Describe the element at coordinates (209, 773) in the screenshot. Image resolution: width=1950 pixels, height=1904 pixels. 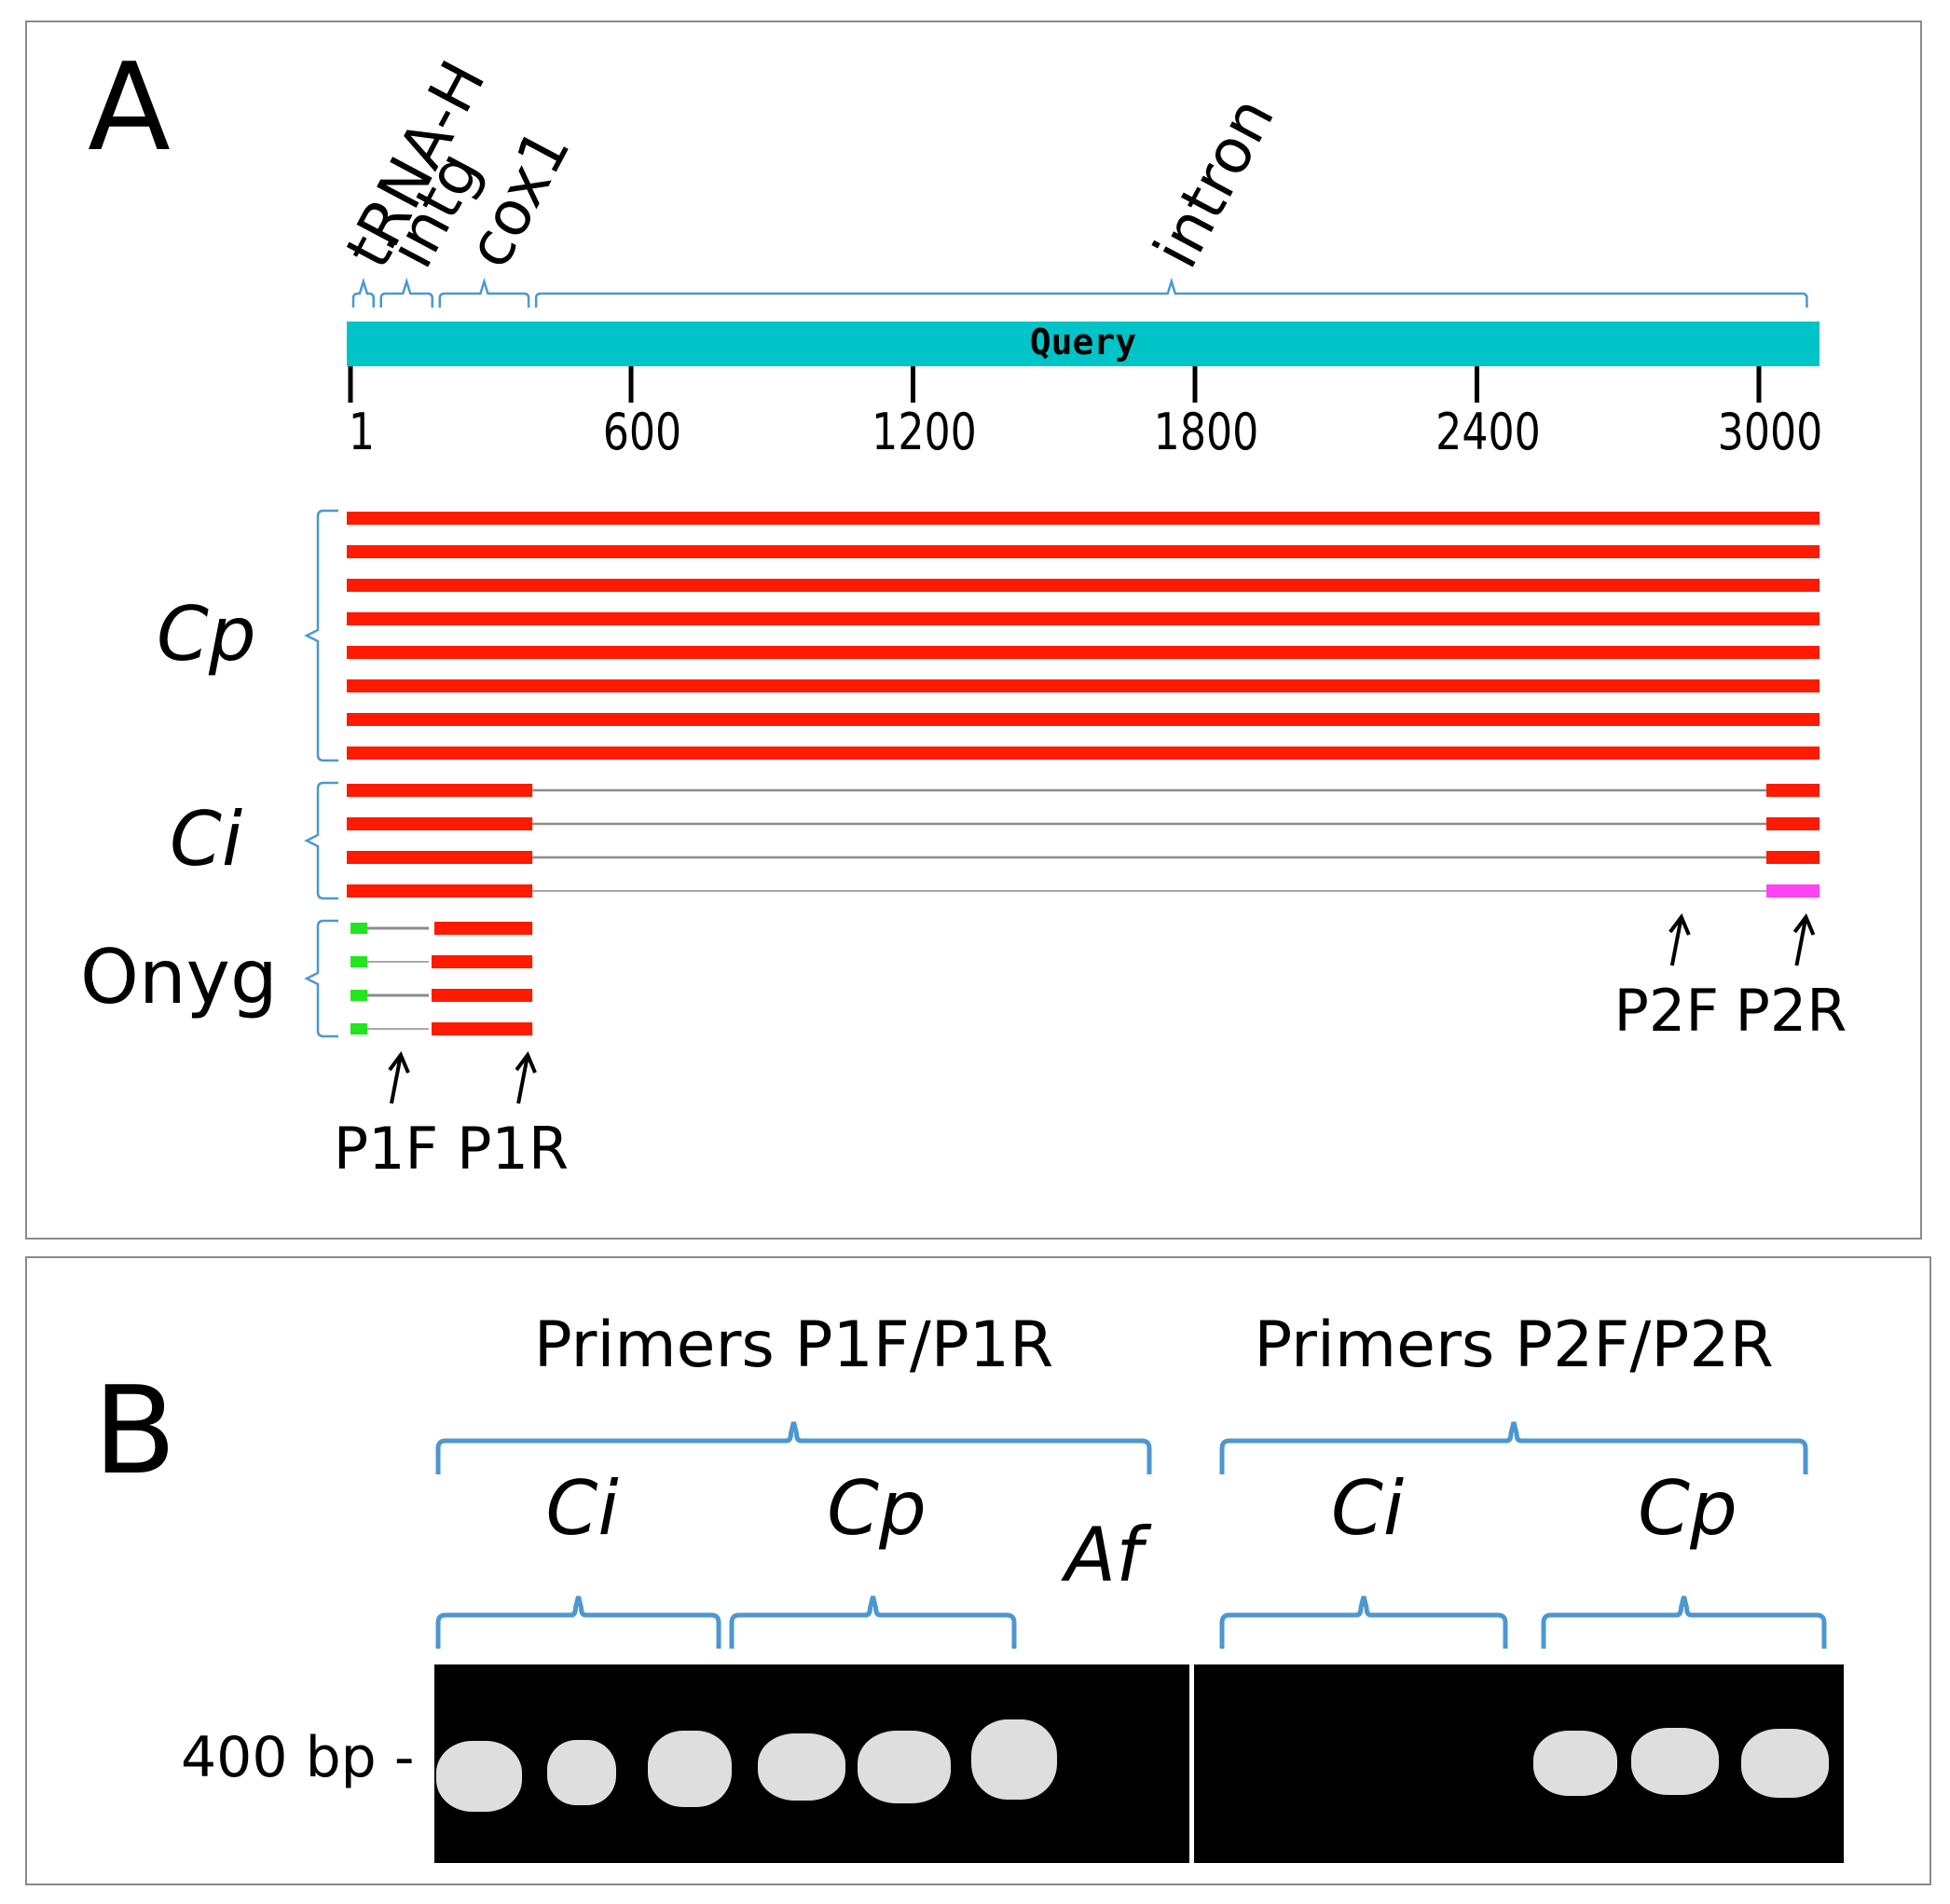
I see `group-labels: Cp Ci Onyg` at that location.